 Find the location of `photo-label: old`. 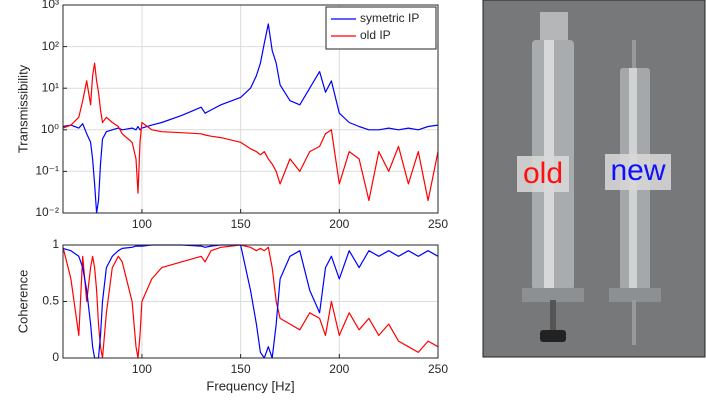

photo-label: old is located at coordinates (543, 173).